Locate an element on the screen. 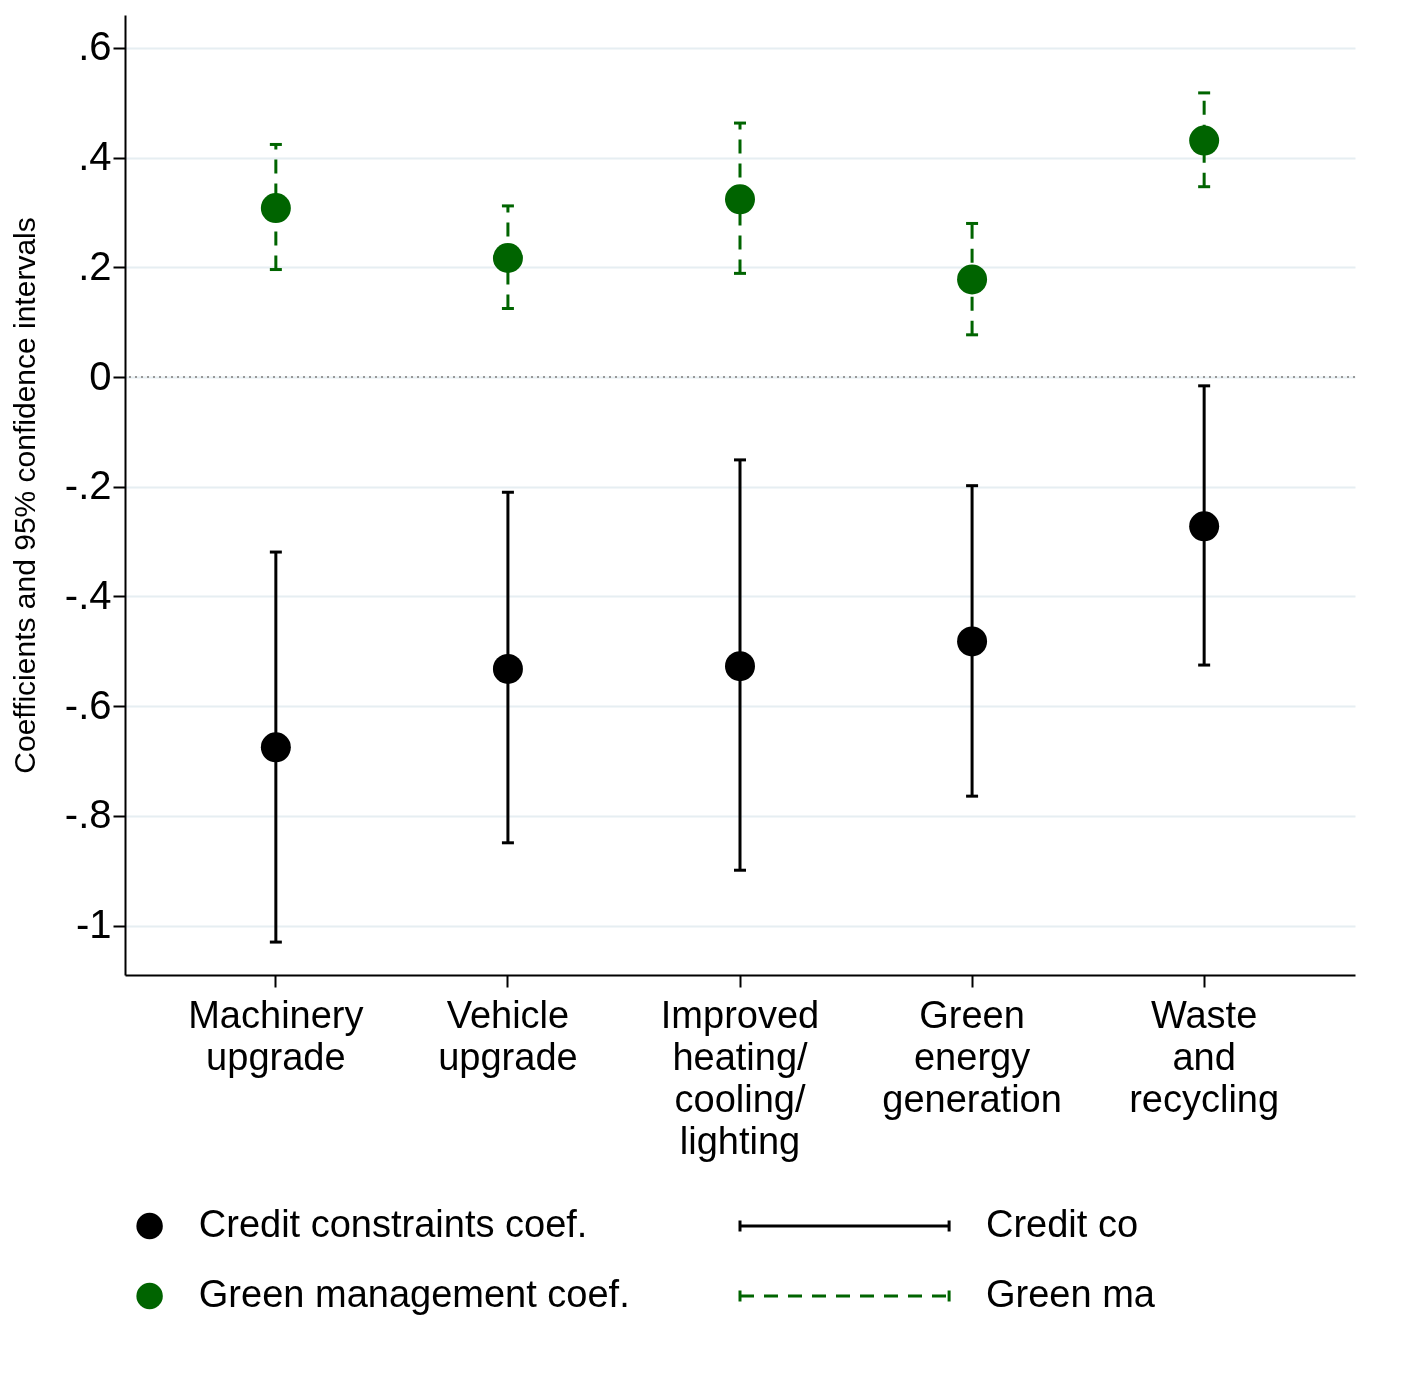 The height and width of the screenshot is (1398, 1418). legend-label: Credit constraints coef. is located at coordinates (393, 1224).